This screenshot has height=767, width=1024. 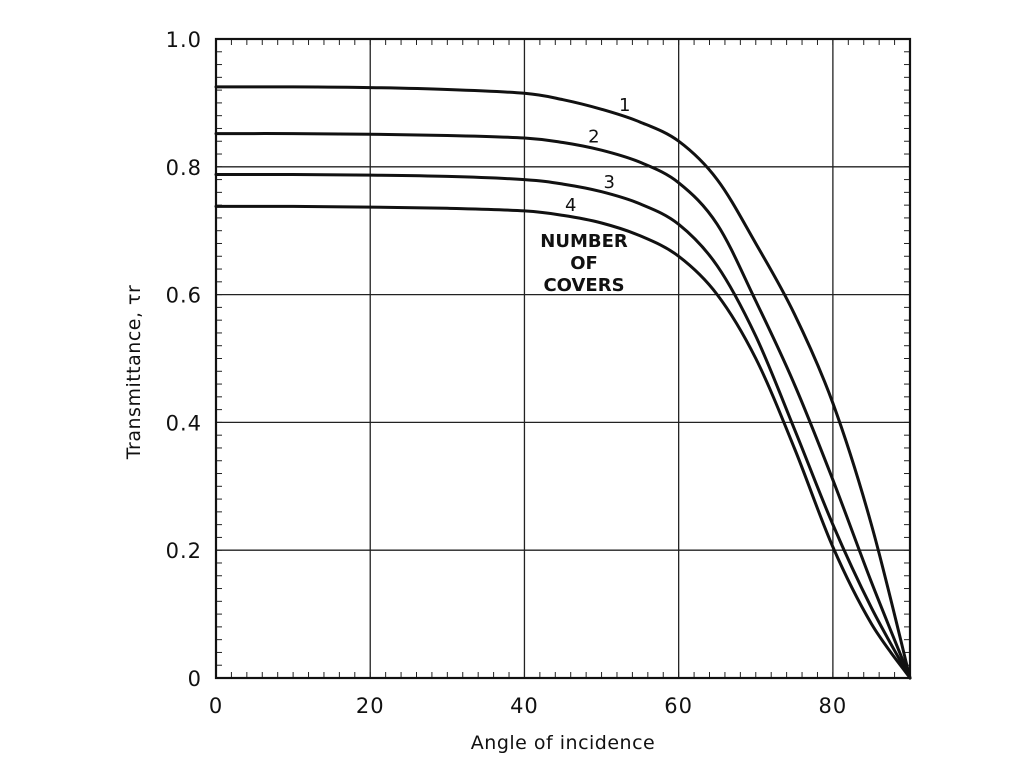 I want to click on y-tick-label-0: 0, so click(x=195, y=679).